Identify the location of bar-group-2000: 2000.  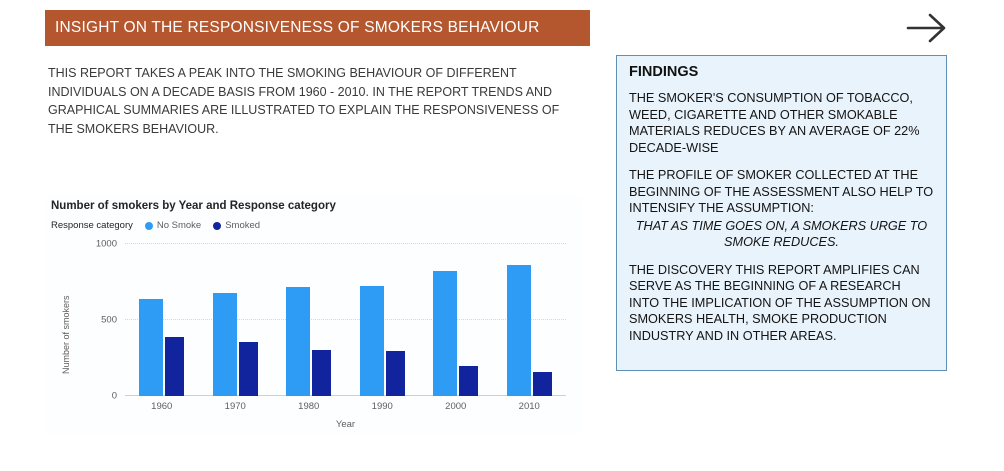
(456, 328).